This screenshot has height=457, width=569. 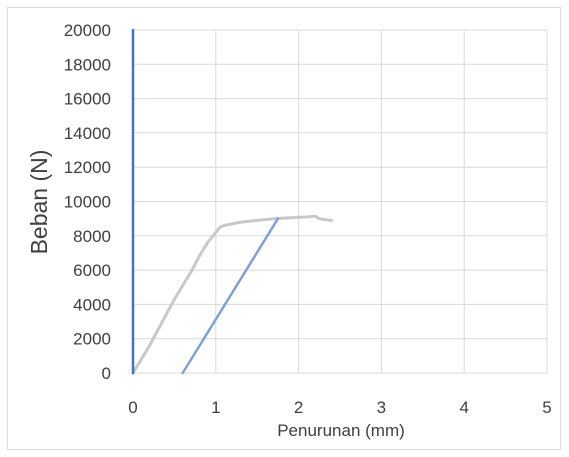 What do you see at coordinates (92, 339) in the screenshot?
I see `y-tick-label: 2000` at bounding box center [92, 339].